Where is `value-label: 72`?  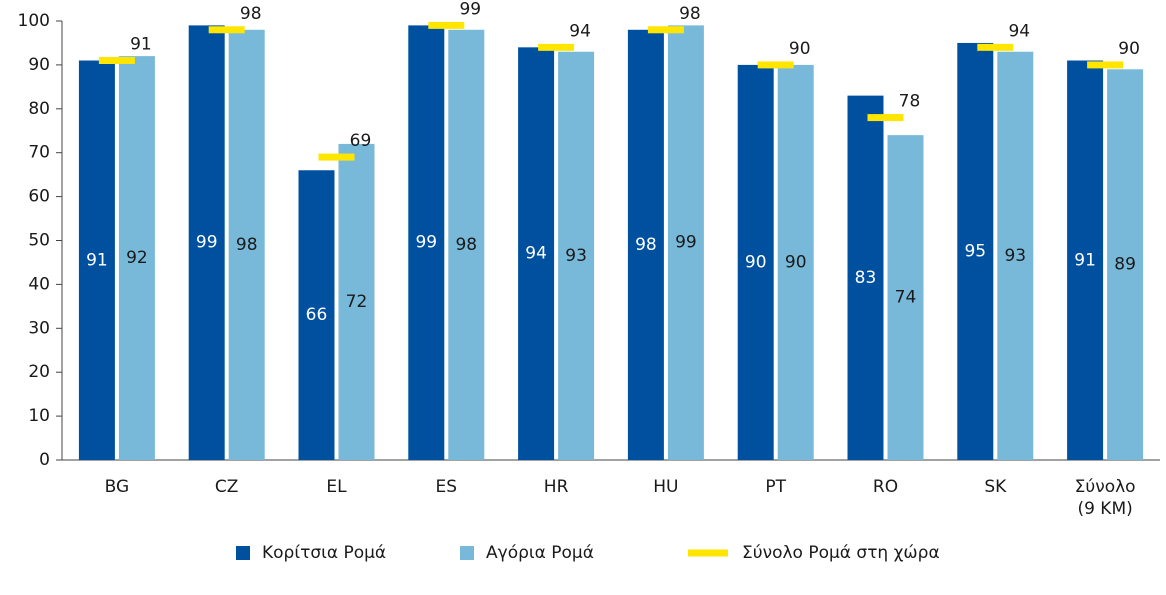 value-label: 72 is located at coordinates (357, 302).